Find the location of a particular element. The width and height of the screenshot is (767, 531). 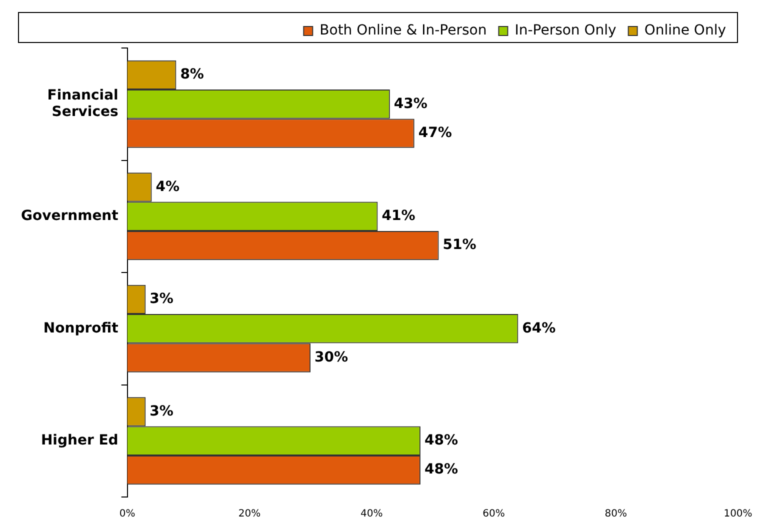

data-label: 30% is located at coordinates (331, 357).